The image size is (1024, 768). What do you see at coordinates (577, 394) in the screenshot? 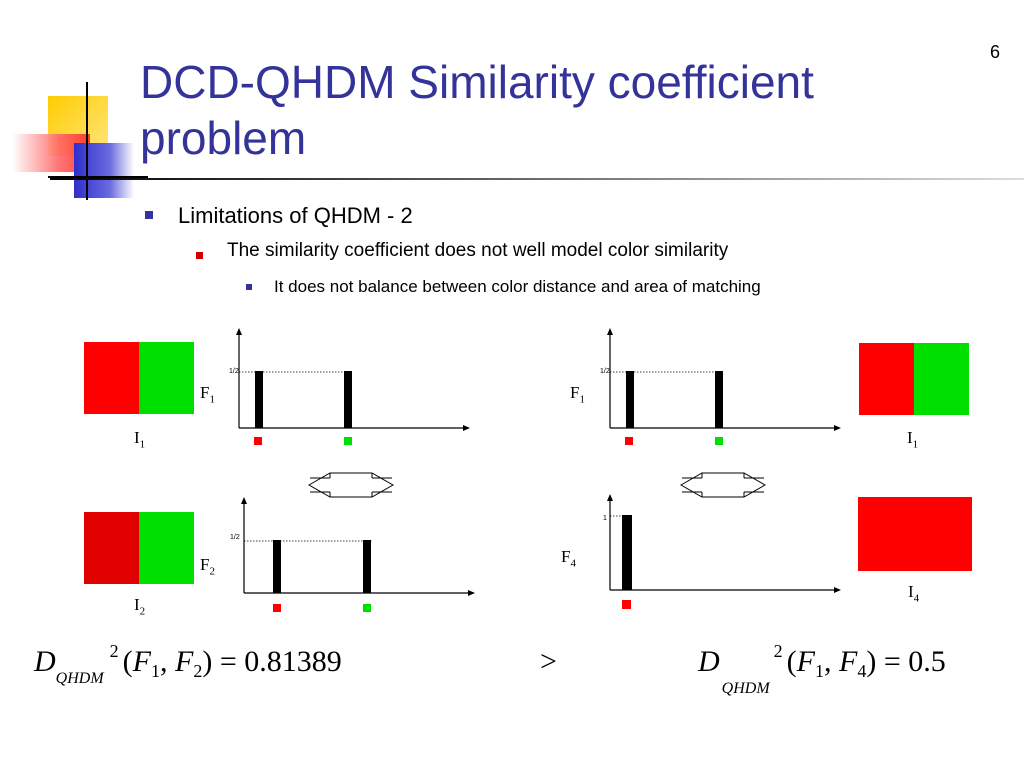
I see `label-f1-right: F1` at bounding box center [577, 394].